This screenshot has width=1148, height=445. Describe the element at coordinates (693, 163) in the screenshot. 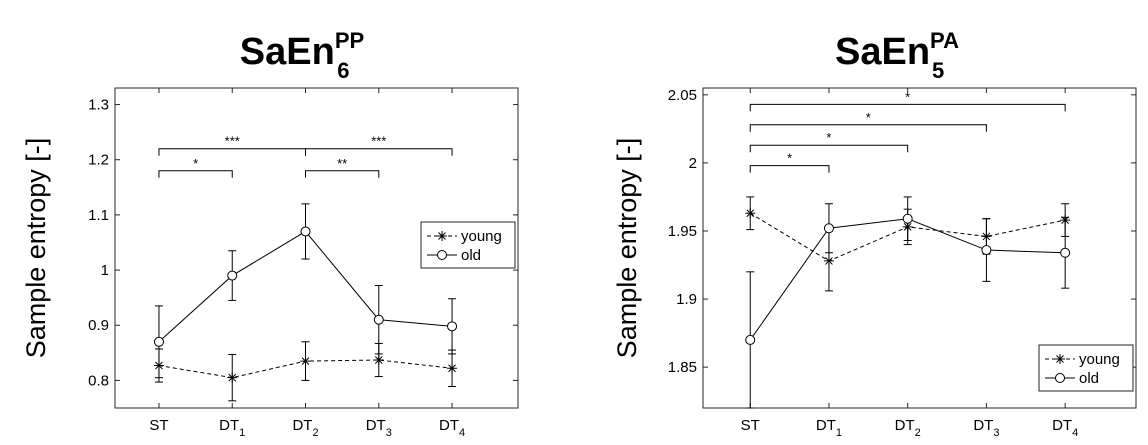

I see `y-tick-label: 2` at that location.